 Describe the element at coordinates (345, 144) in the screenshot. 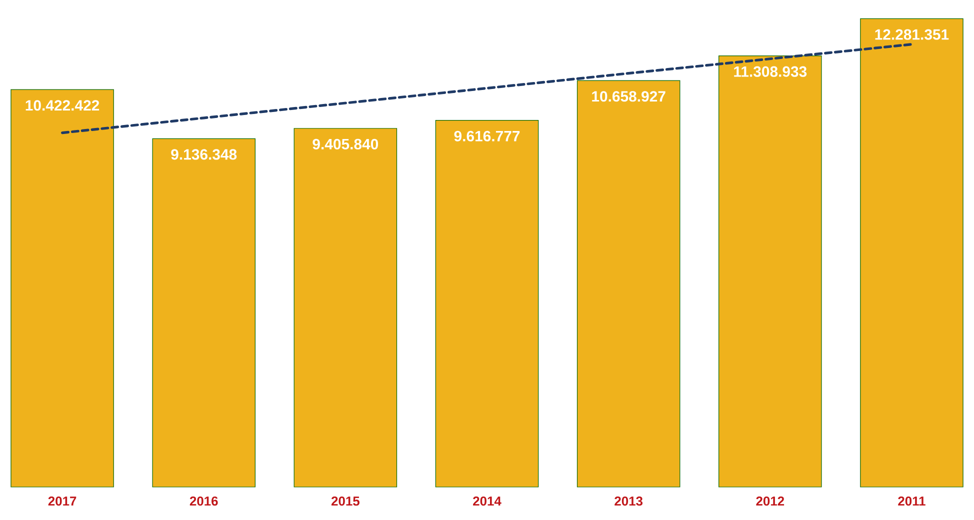

I see `data-label: 9.405.840` at that location.